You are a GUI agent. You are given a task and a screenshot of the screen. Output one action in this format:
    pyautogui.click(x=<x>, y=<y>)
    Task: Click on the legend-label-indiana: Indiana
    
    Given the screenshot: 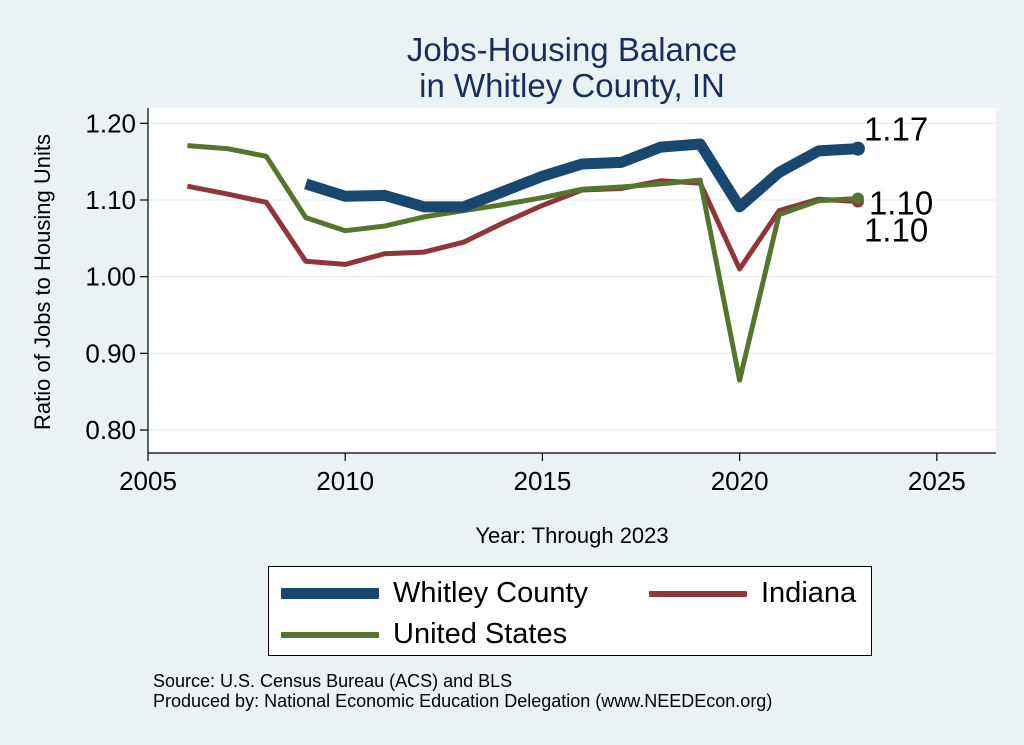 What is the action you would take?
    pyautogui.click(x=809, y=593)
    